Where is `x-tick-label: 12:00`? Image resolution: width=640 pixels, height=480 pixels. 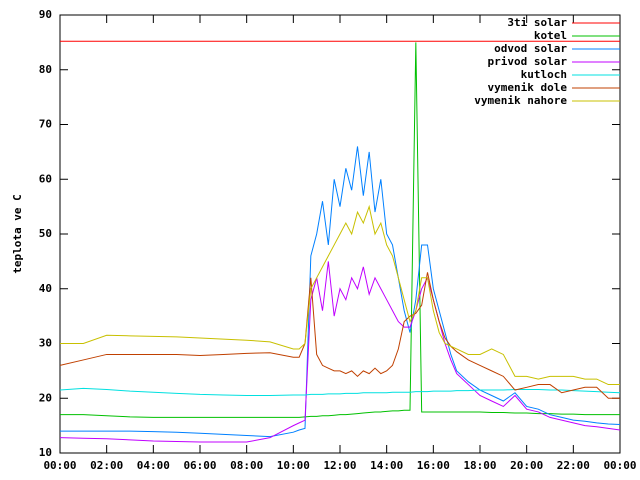
x-tick-label: 12:00 is located at coordinates (339, 465).